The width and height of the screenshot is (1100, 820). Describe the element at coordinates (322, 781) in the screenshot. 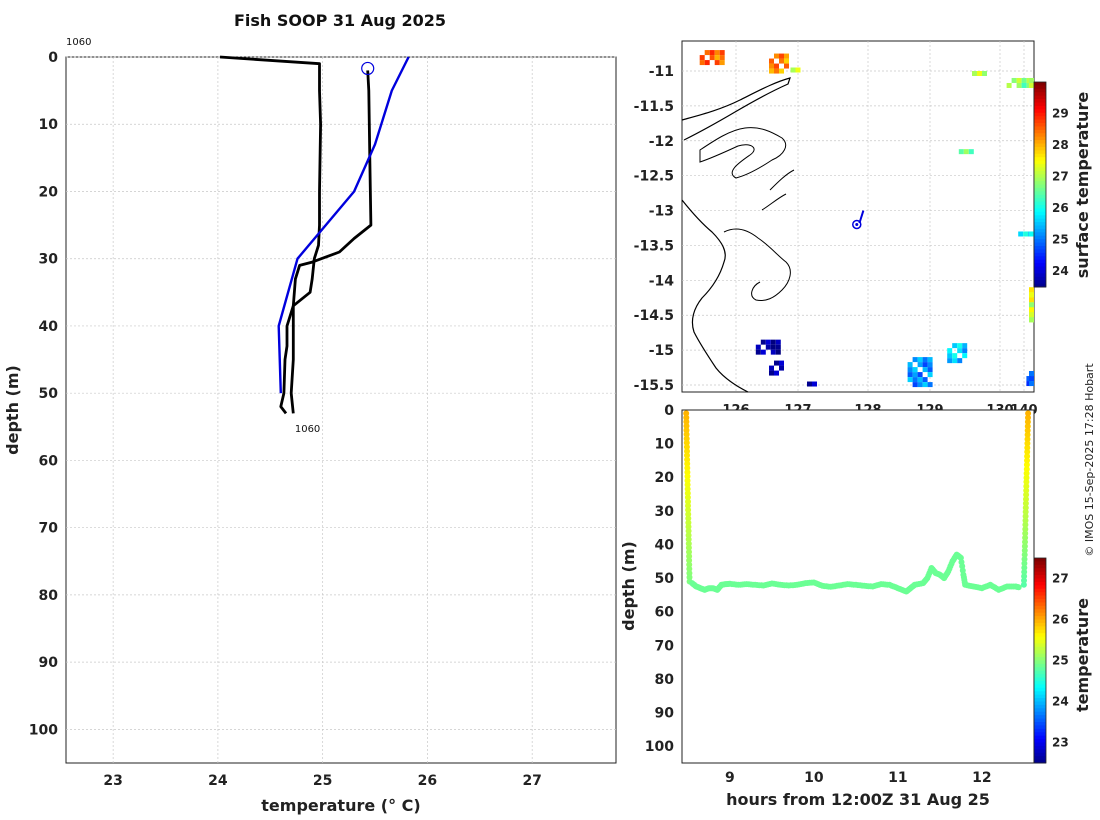

I see `profile-x-ticks: 23 24 25 26 27` at that location.